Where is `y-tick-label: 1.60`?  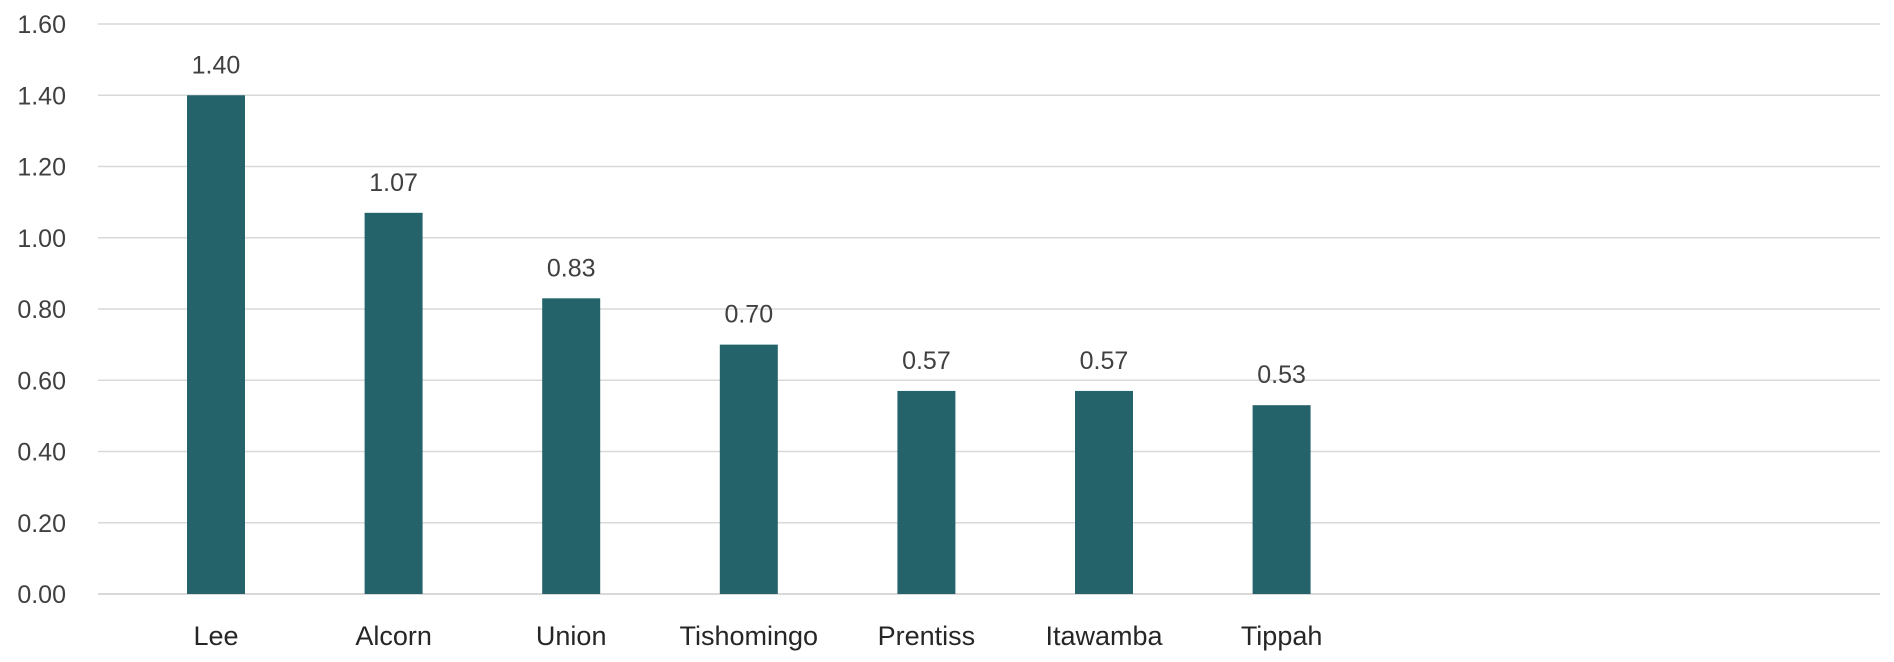
y-tick-label: 1.60 is located at coordinates (41, 25).